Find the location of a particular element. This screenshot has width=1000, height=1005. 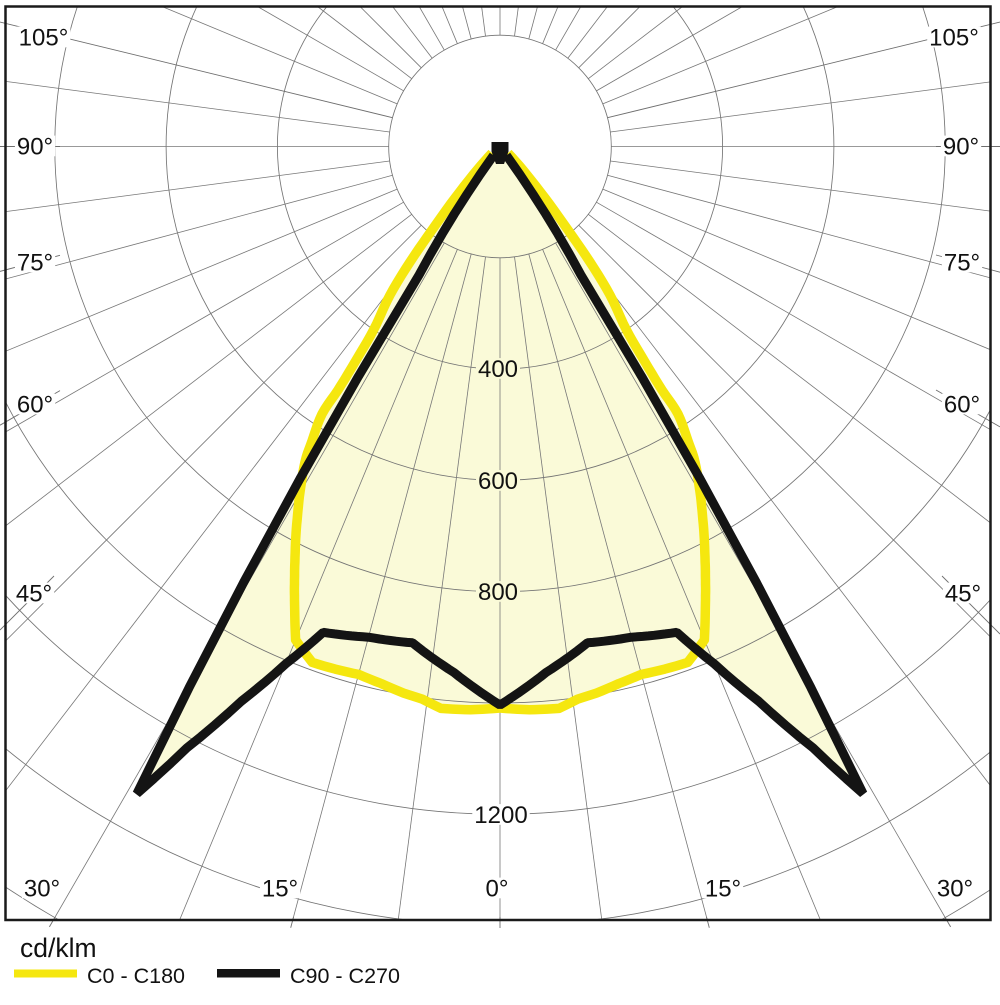

svg-text: cd/klm is located at coordinates (58, 948).